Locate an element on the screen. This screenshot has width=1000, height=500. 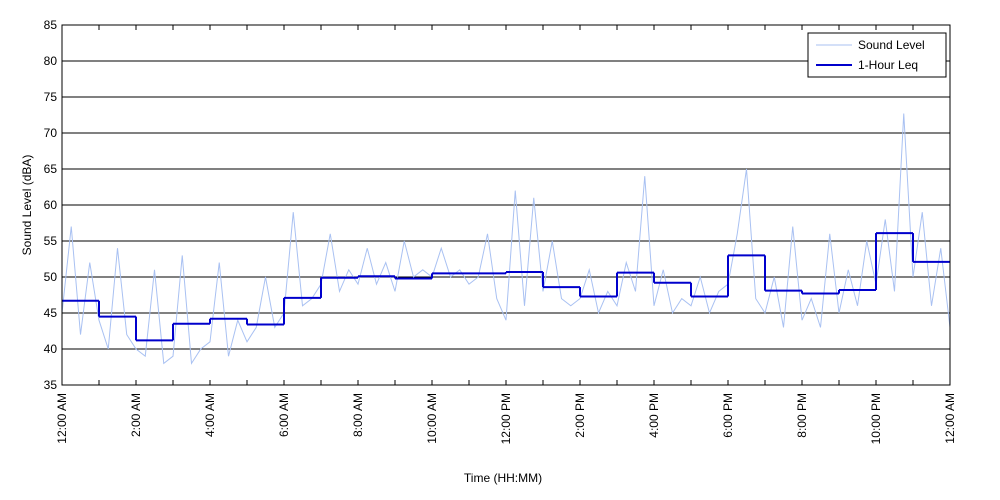
y-tick-label: 45 is located at coordinates (51, 313).